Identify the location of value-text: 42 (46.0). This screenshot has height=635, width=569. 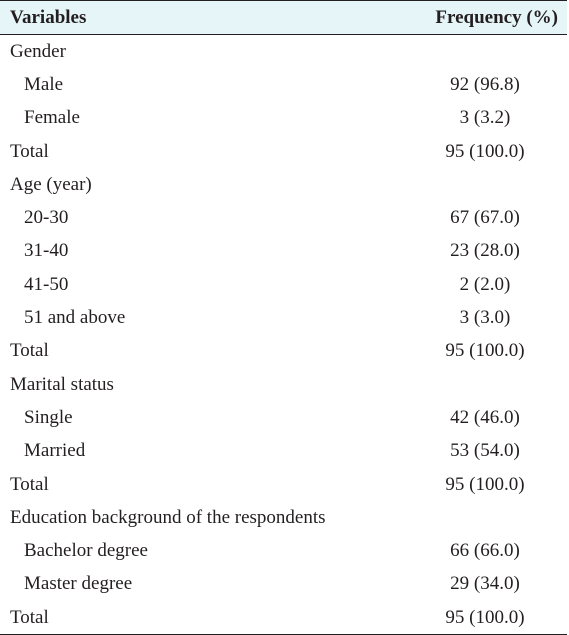
(485, 417).